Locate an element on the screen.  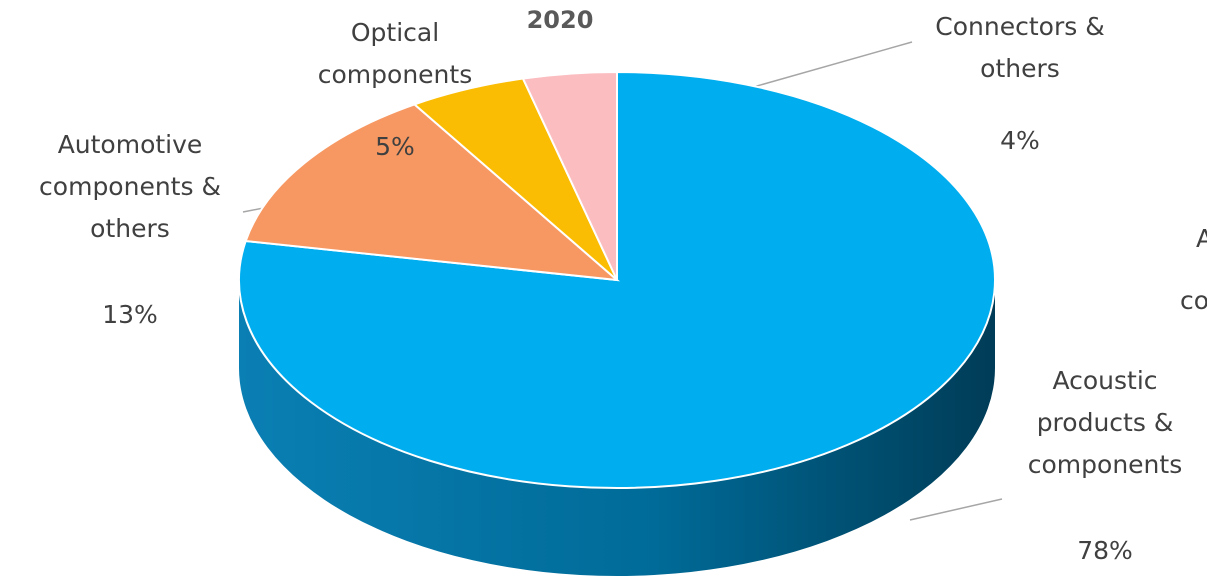
slice-value-label-0: 78% is located at coordinates (1105, 550).